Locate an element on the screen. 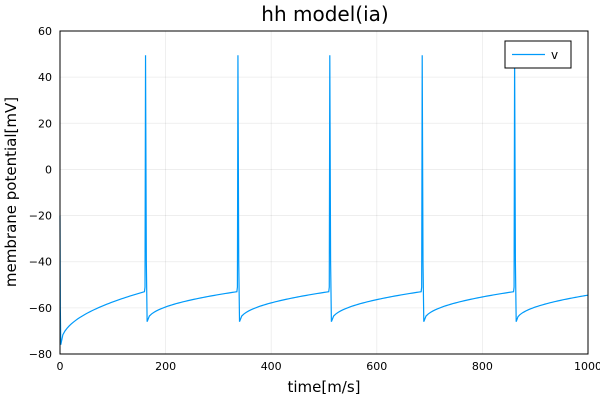 The height and width of the screenshot is (400, 600). x-axis-label: time[m/s] is located at coordinates (323, 387).